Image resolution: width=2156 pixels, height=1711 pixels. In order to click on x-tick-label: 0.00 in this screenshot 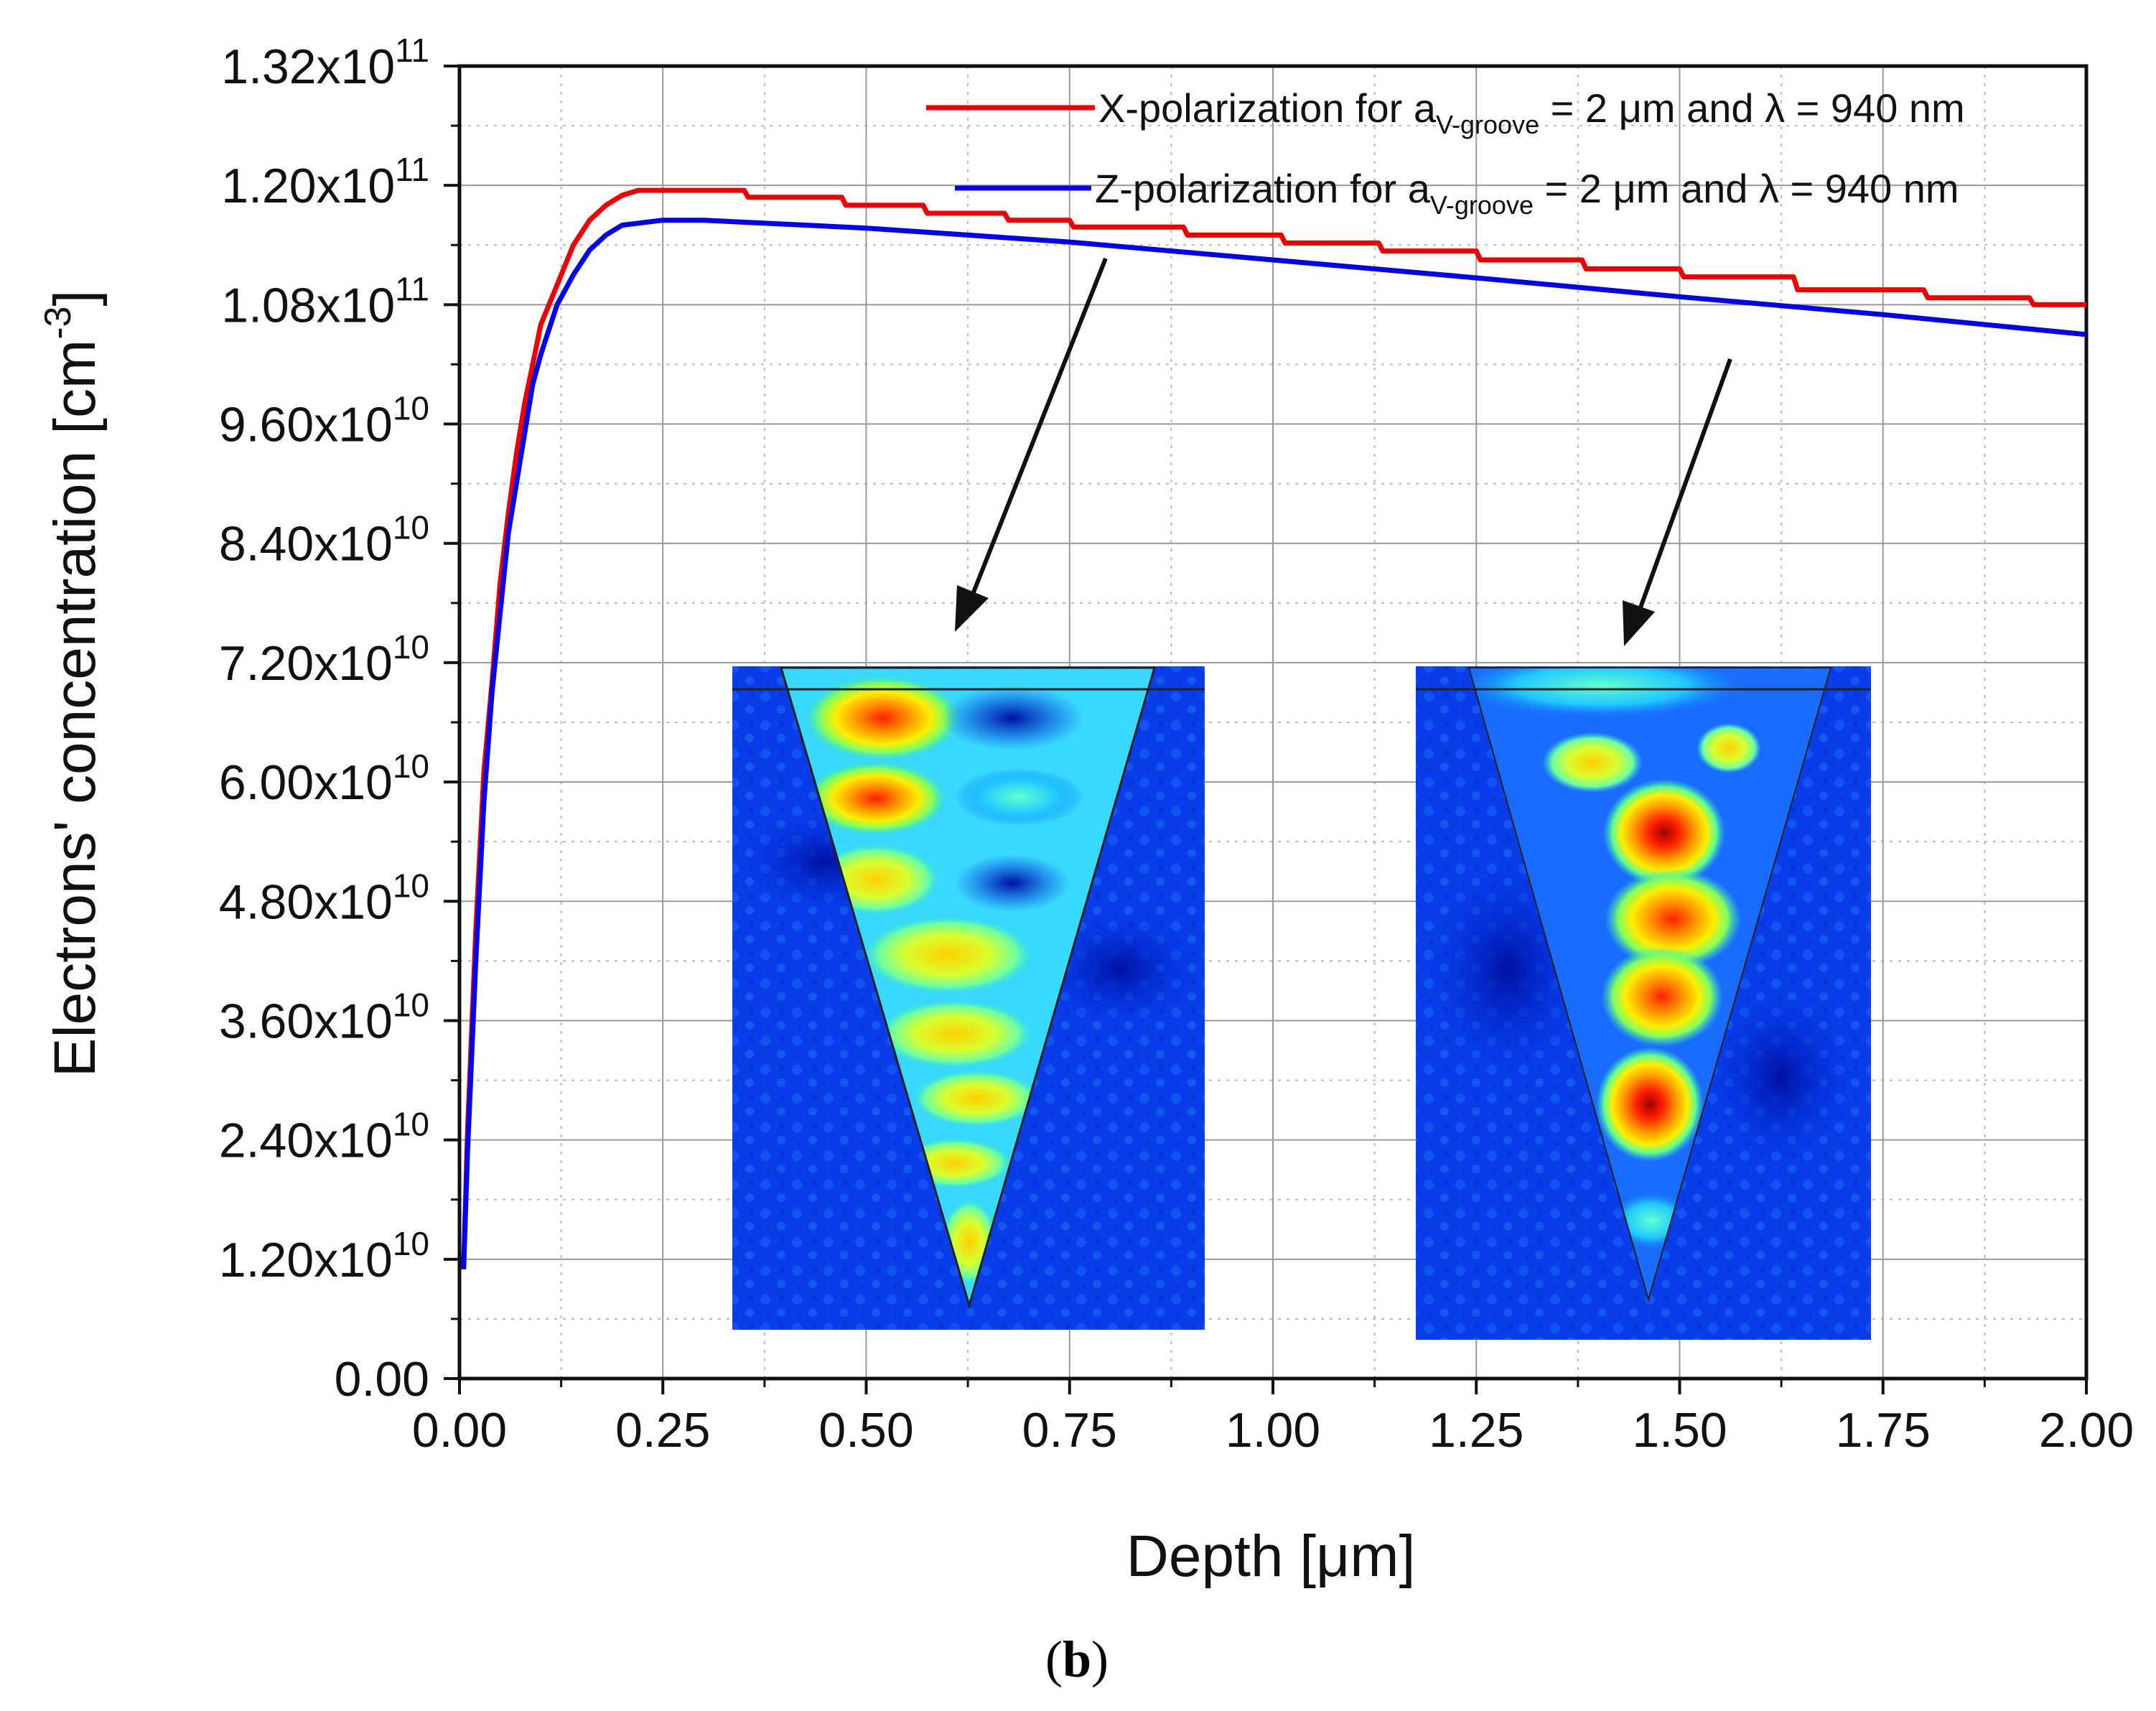, I will do `click(459, 1430)`.